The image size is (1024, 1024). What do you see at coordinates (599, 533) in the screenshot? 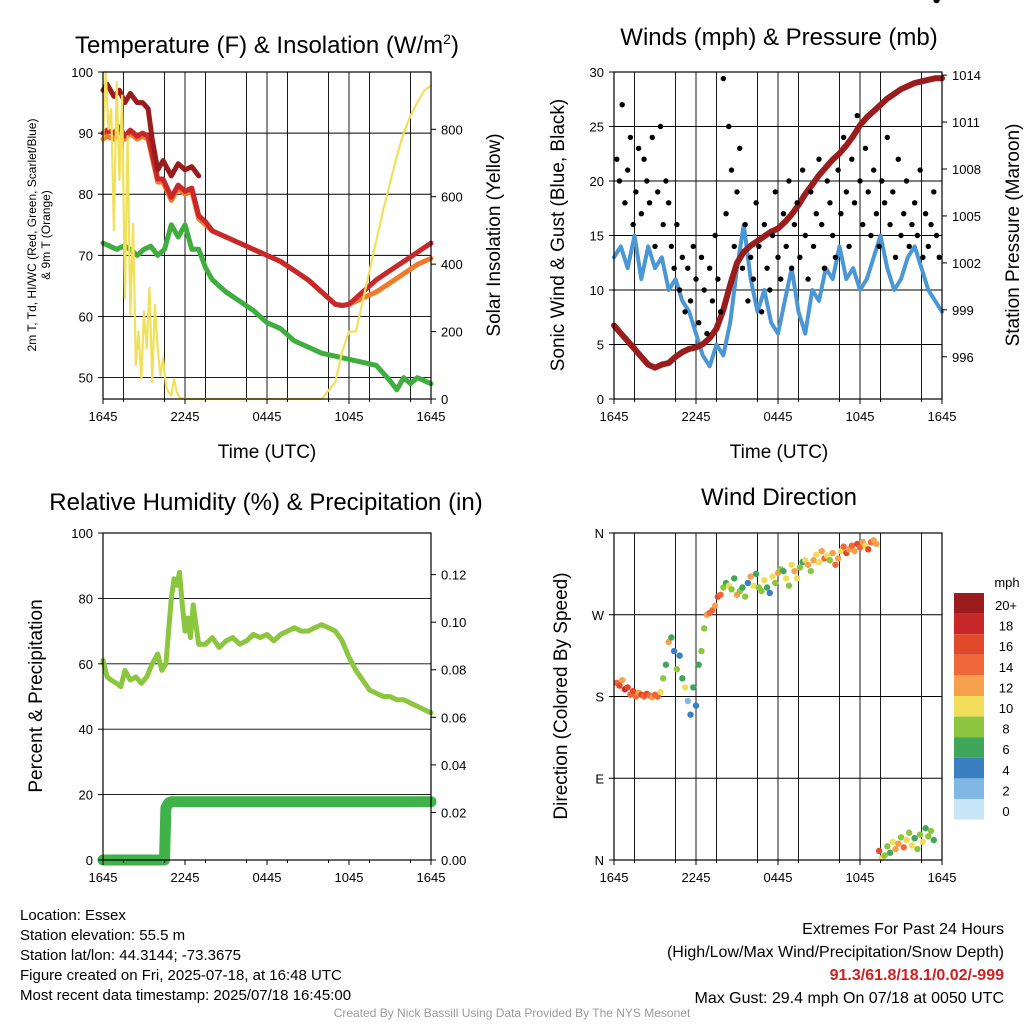
I see `y-tick-label: N` at bounding box center [599, 533].